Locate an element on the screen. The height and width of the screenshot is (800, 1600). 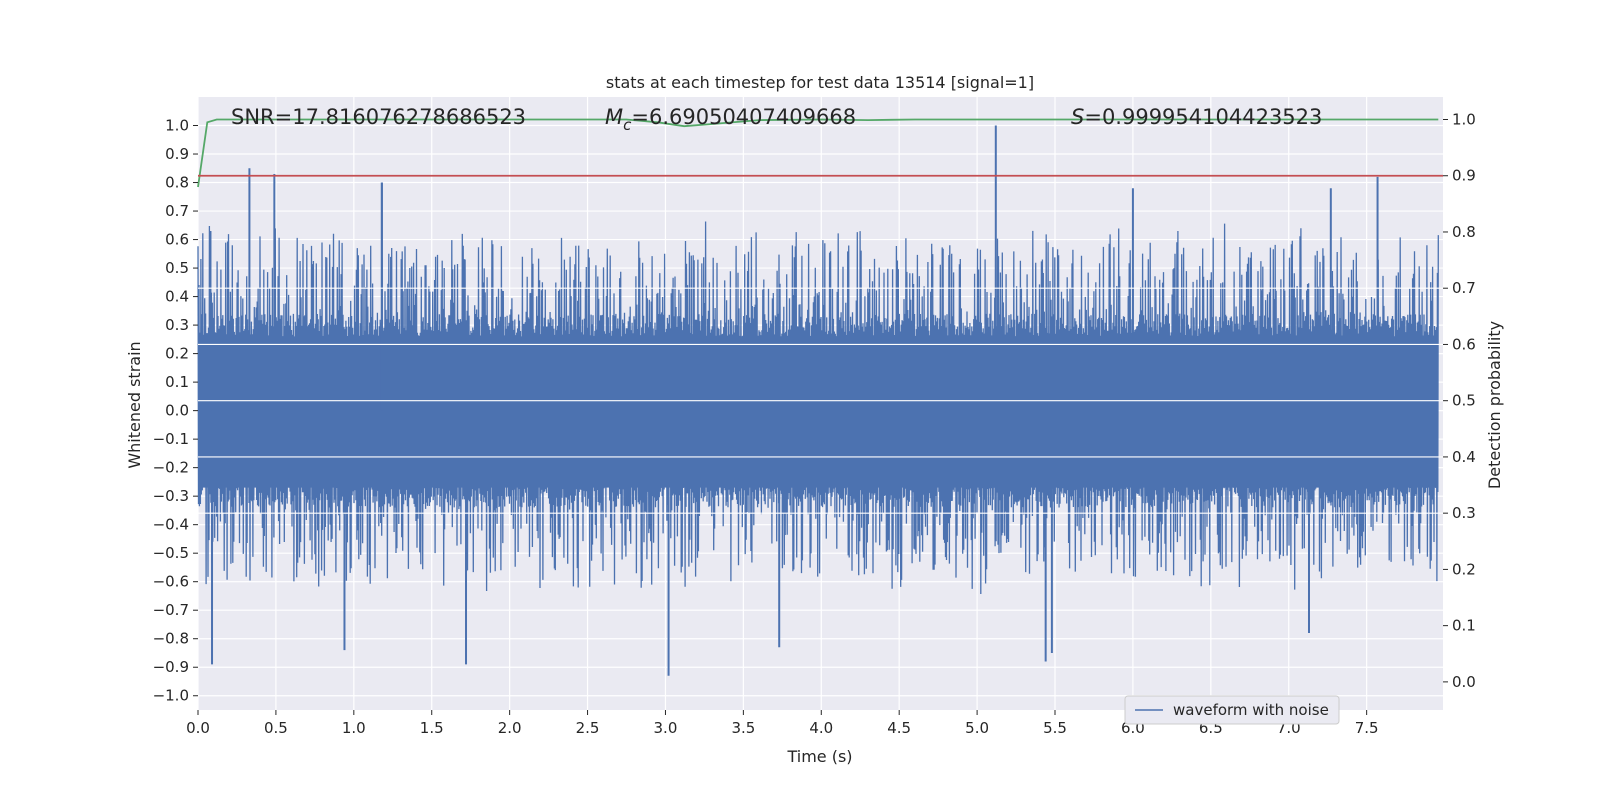
y-left-tick-label: −0.1 is located at coordinates (171, 439).